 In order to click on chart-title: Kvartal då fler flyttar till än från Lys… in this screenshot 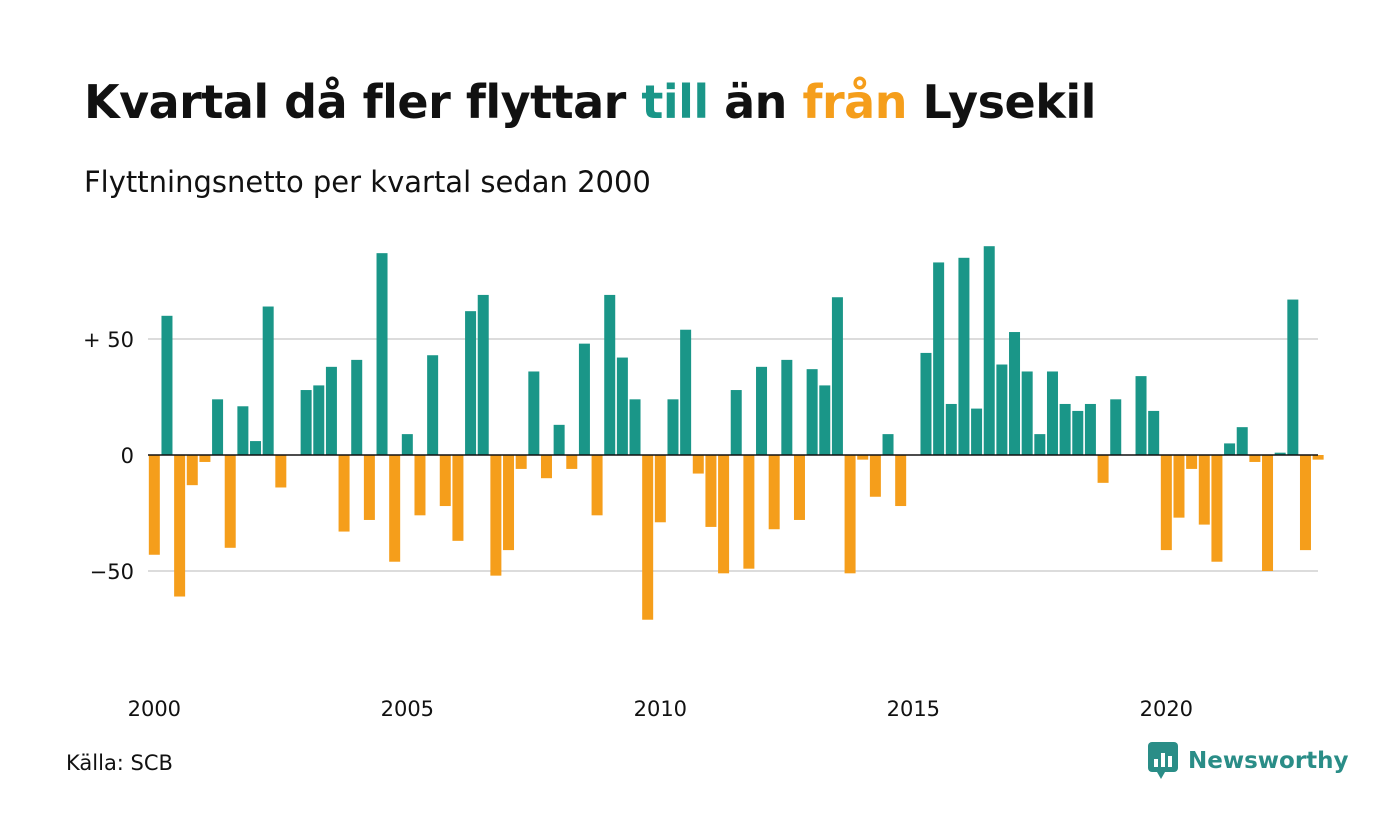, I will do `click(590, 102)`.